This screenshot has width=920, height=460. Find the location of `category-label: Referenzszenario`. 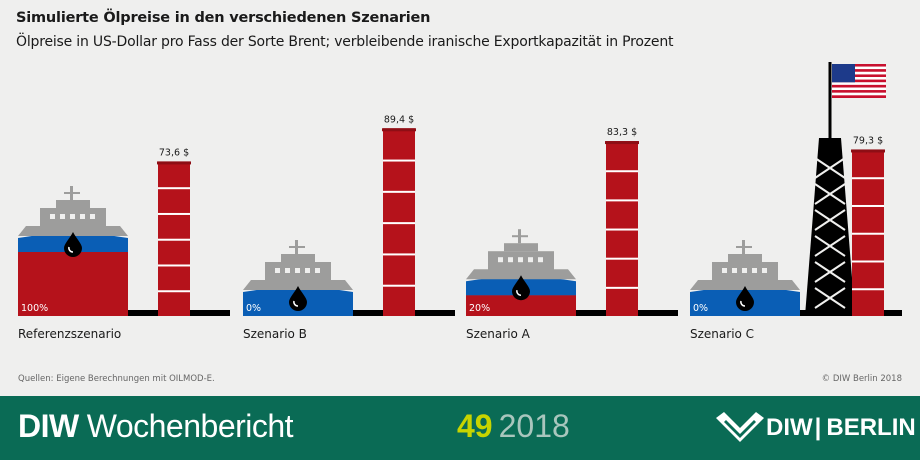

category-label: Referenzszenario is located at coordinates (69, 334).